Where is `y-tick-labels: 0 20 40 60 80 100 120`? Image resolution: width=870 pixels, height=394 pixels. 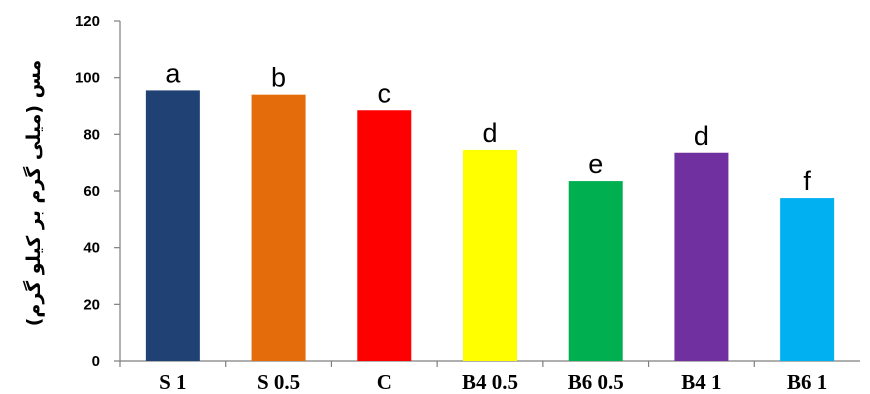 y-tick-labels: 0 20 40 60 80 100 120 is located at coordinates (87, 191).